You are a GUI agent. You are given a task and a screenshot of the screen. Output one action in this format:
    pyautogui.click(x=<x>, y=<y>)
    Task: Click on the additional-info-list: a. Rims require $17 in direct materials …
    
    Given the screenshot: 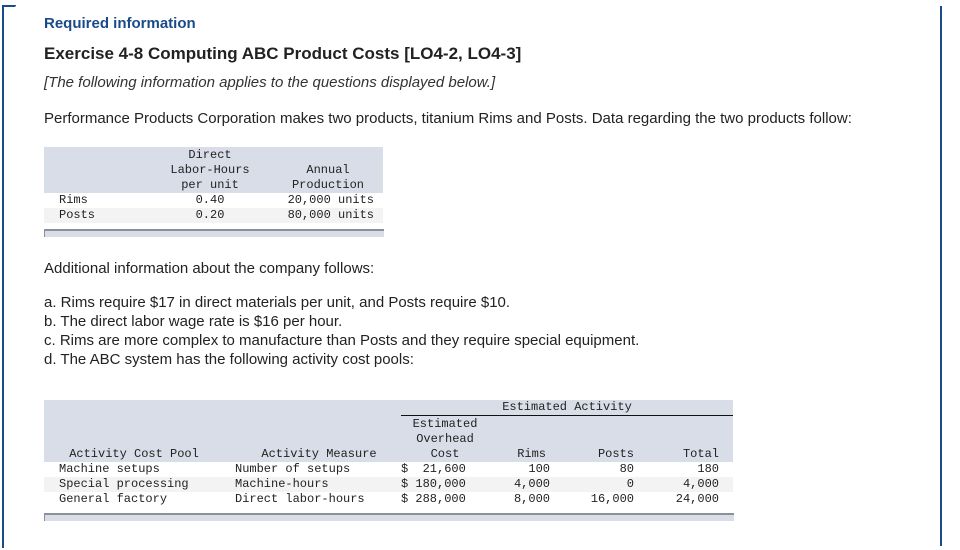 What is the action you would take?
    pyautogui.click(x=341, y=331)
    